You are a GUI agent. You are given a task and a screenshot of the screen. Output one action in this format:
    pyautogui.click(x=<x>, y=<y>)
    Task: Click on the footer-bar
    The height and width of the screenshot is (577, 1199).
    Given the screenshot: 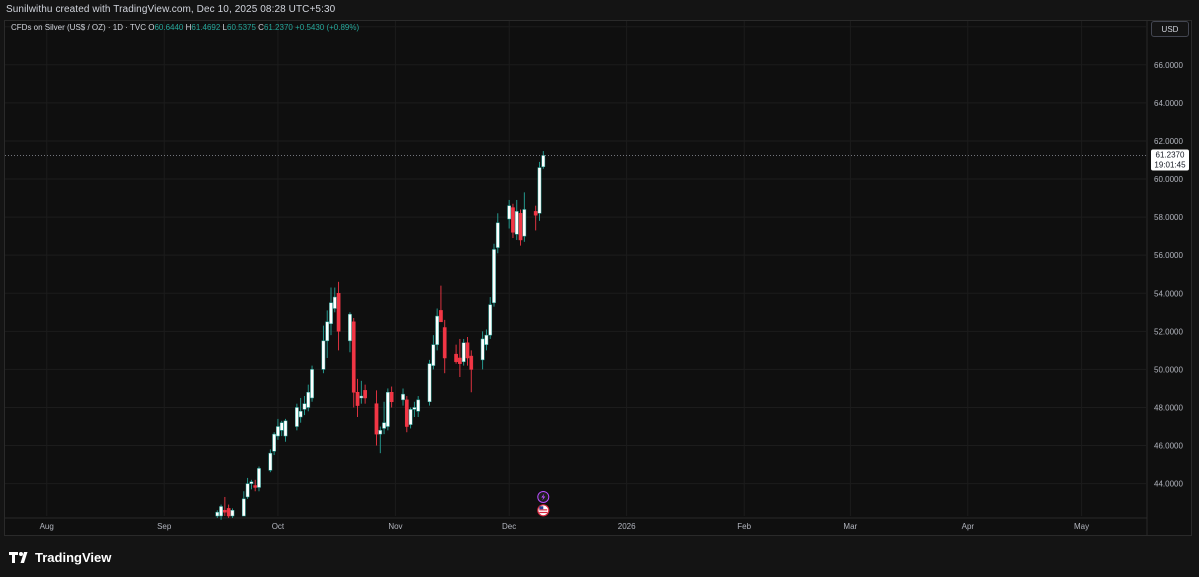 What is the action you would take?
    pyautogui.click(x=599, y=557)
    